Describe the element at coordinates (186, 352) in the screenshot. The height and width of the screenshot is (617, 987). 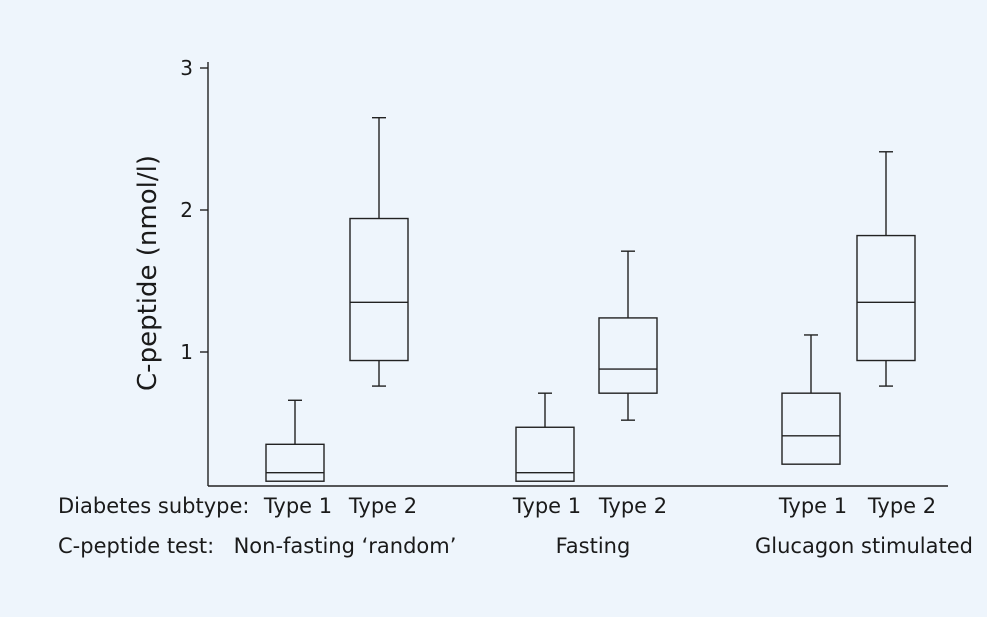
I see `y-tick-label: 1` at that location.